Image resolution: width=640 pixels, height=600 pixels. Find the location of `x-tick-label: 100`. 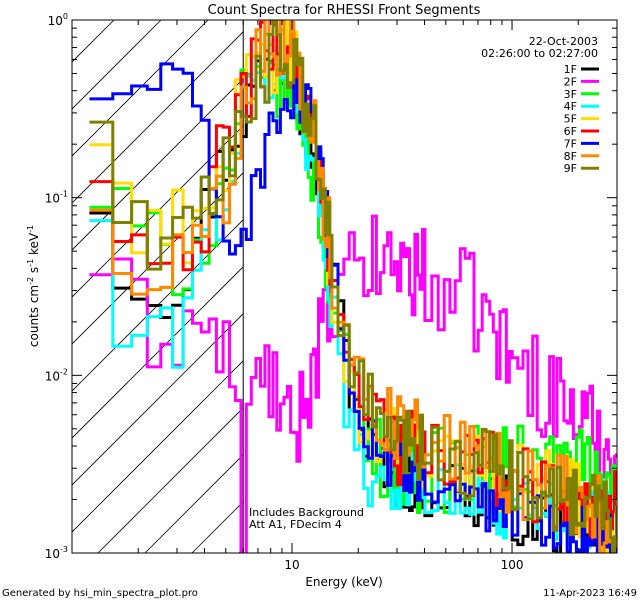

x-tick-label: 100 is located at coordinates (512, 565).